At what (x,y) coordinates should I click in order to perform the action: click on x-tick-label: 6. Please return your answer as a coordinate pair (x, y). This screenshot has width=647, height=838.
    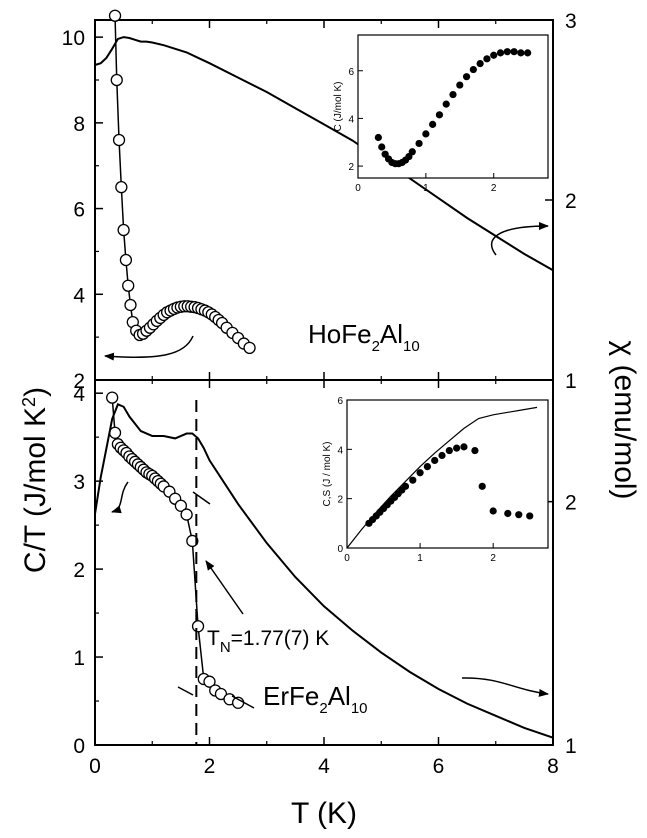
    Looking at the image, I should click on (439, 766).